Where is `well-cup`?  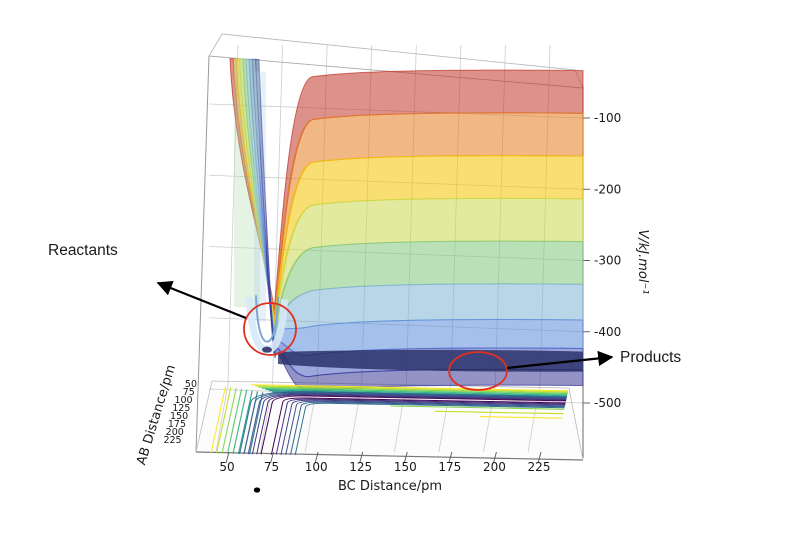 well-cup is located at coordinates (267, 325).